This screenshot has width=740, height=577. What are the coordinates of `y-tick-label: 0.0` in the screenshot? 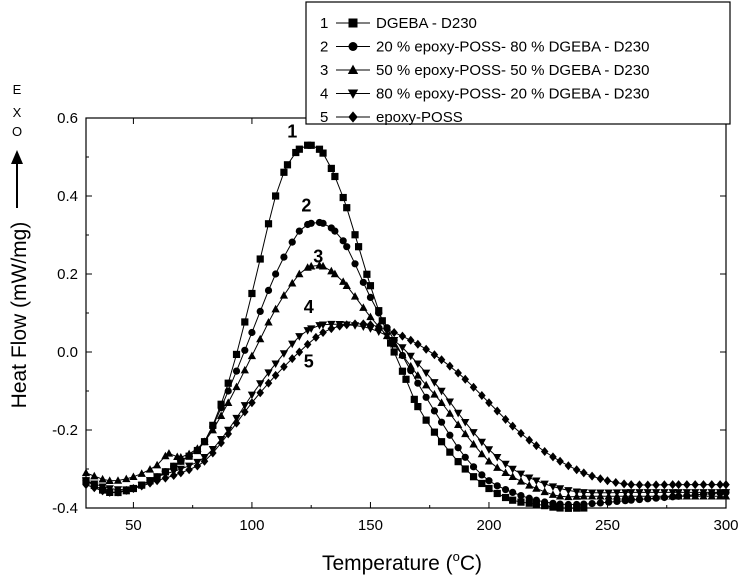 It's located at (67, 352).